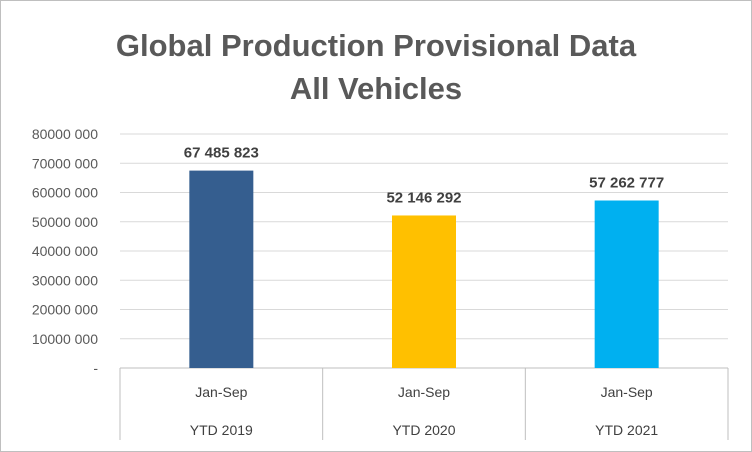  Describe the element at coordinates (423, 197) in the screenshot. I see `data-label: 52 146 292` at that location.